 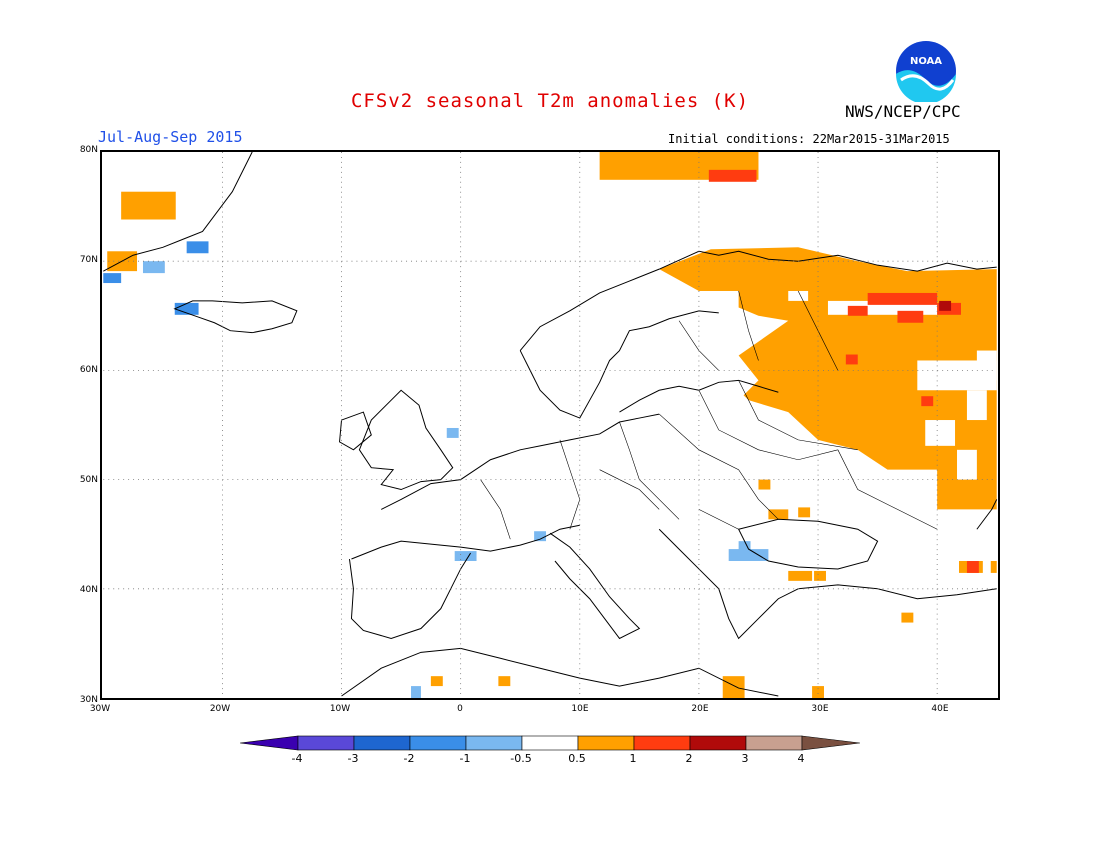 I want to click on colorbar, so click(x=550, y=743).